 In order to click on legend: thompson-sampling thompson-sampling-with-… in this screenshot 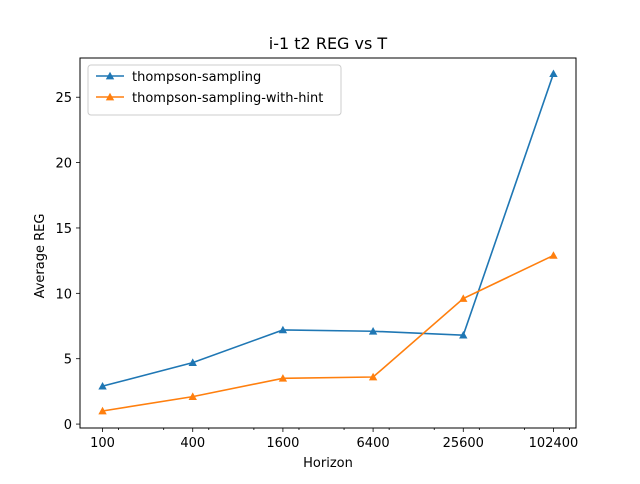, I will do `click(214, 90)`.